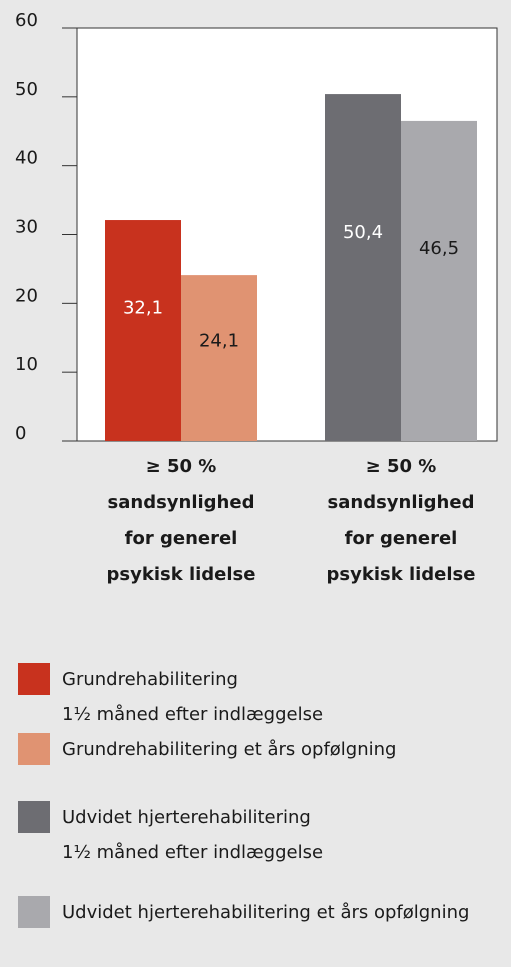 The image size is (511, 967). What do you see at coordinates (26, 295) in the screenshot?
I see `y-tick-label: 20` at bounding box center [26, 295].